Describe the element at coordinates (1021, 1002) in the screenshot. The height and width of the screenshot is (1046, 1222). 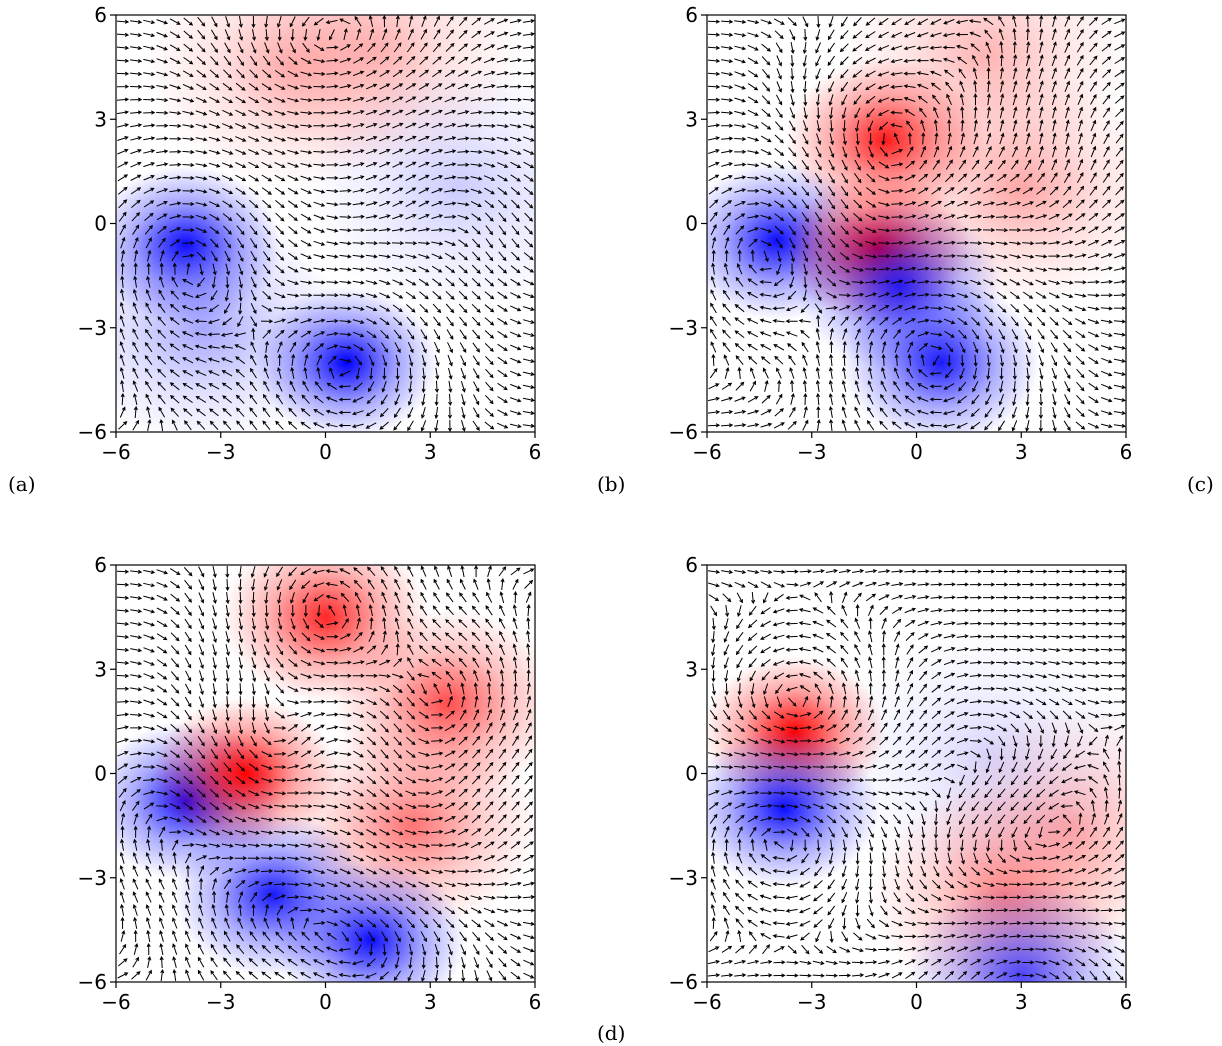
I see `x-tick-label: 3` at that location.